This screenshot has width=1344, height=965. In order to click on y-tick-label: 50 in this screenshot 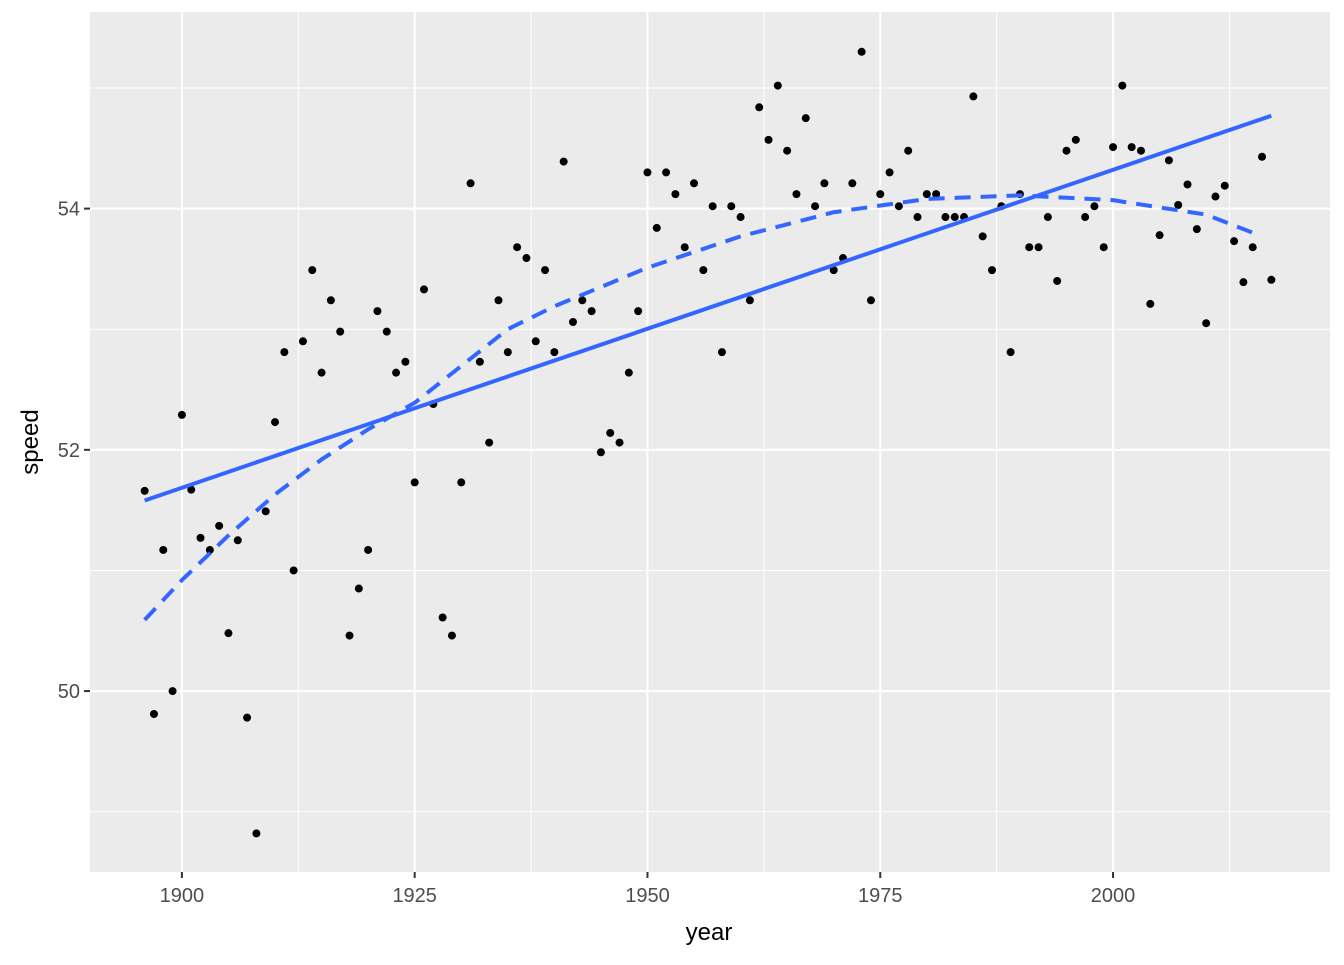, I will do `click(69, 692)`.